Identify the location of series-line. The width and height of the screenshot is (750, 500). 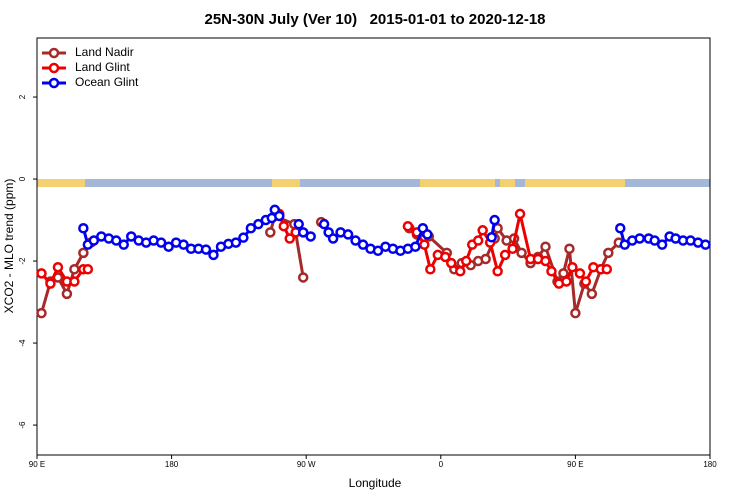
(286, 245).